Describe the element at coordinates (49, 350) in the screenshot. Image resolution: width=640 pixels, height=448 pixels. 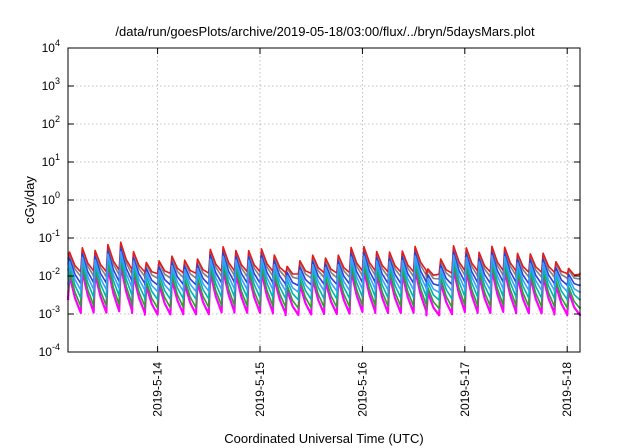
I see `y-tick-label: 10⁻⁴` at that location.